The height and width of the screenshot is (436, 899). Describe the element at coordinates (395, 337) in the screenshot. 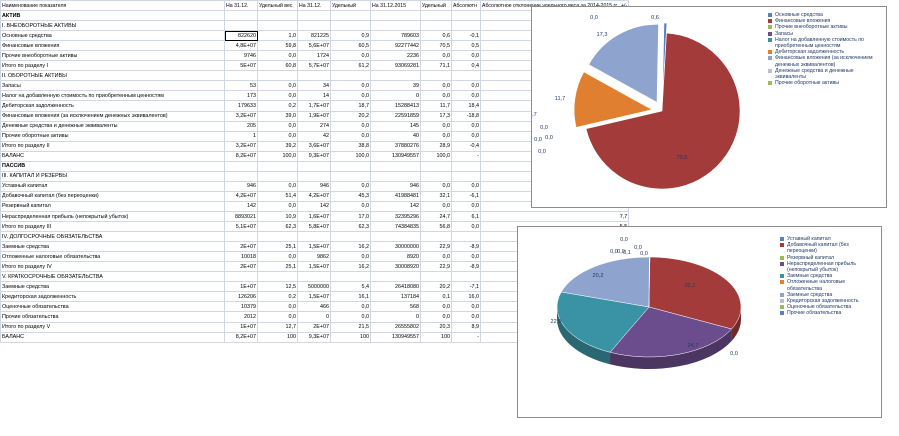

I see `value-cell: 130949557` at that location.